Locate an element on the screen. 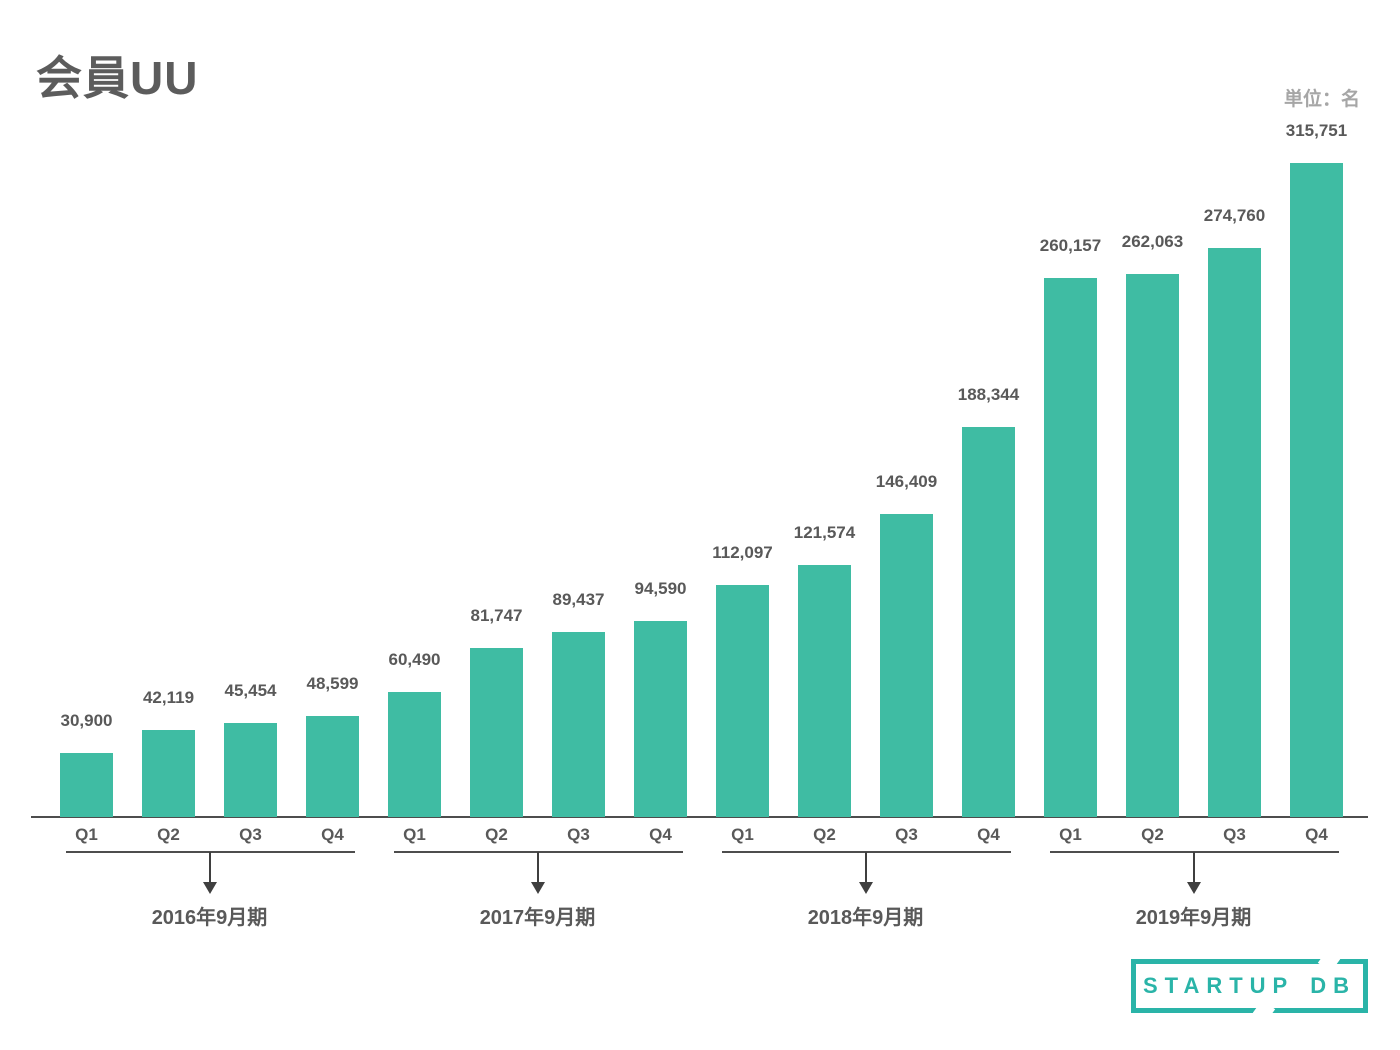 The image size is (1400, 1050). logo-text-startup: STARTUP is located at coordinates (1218, 985).